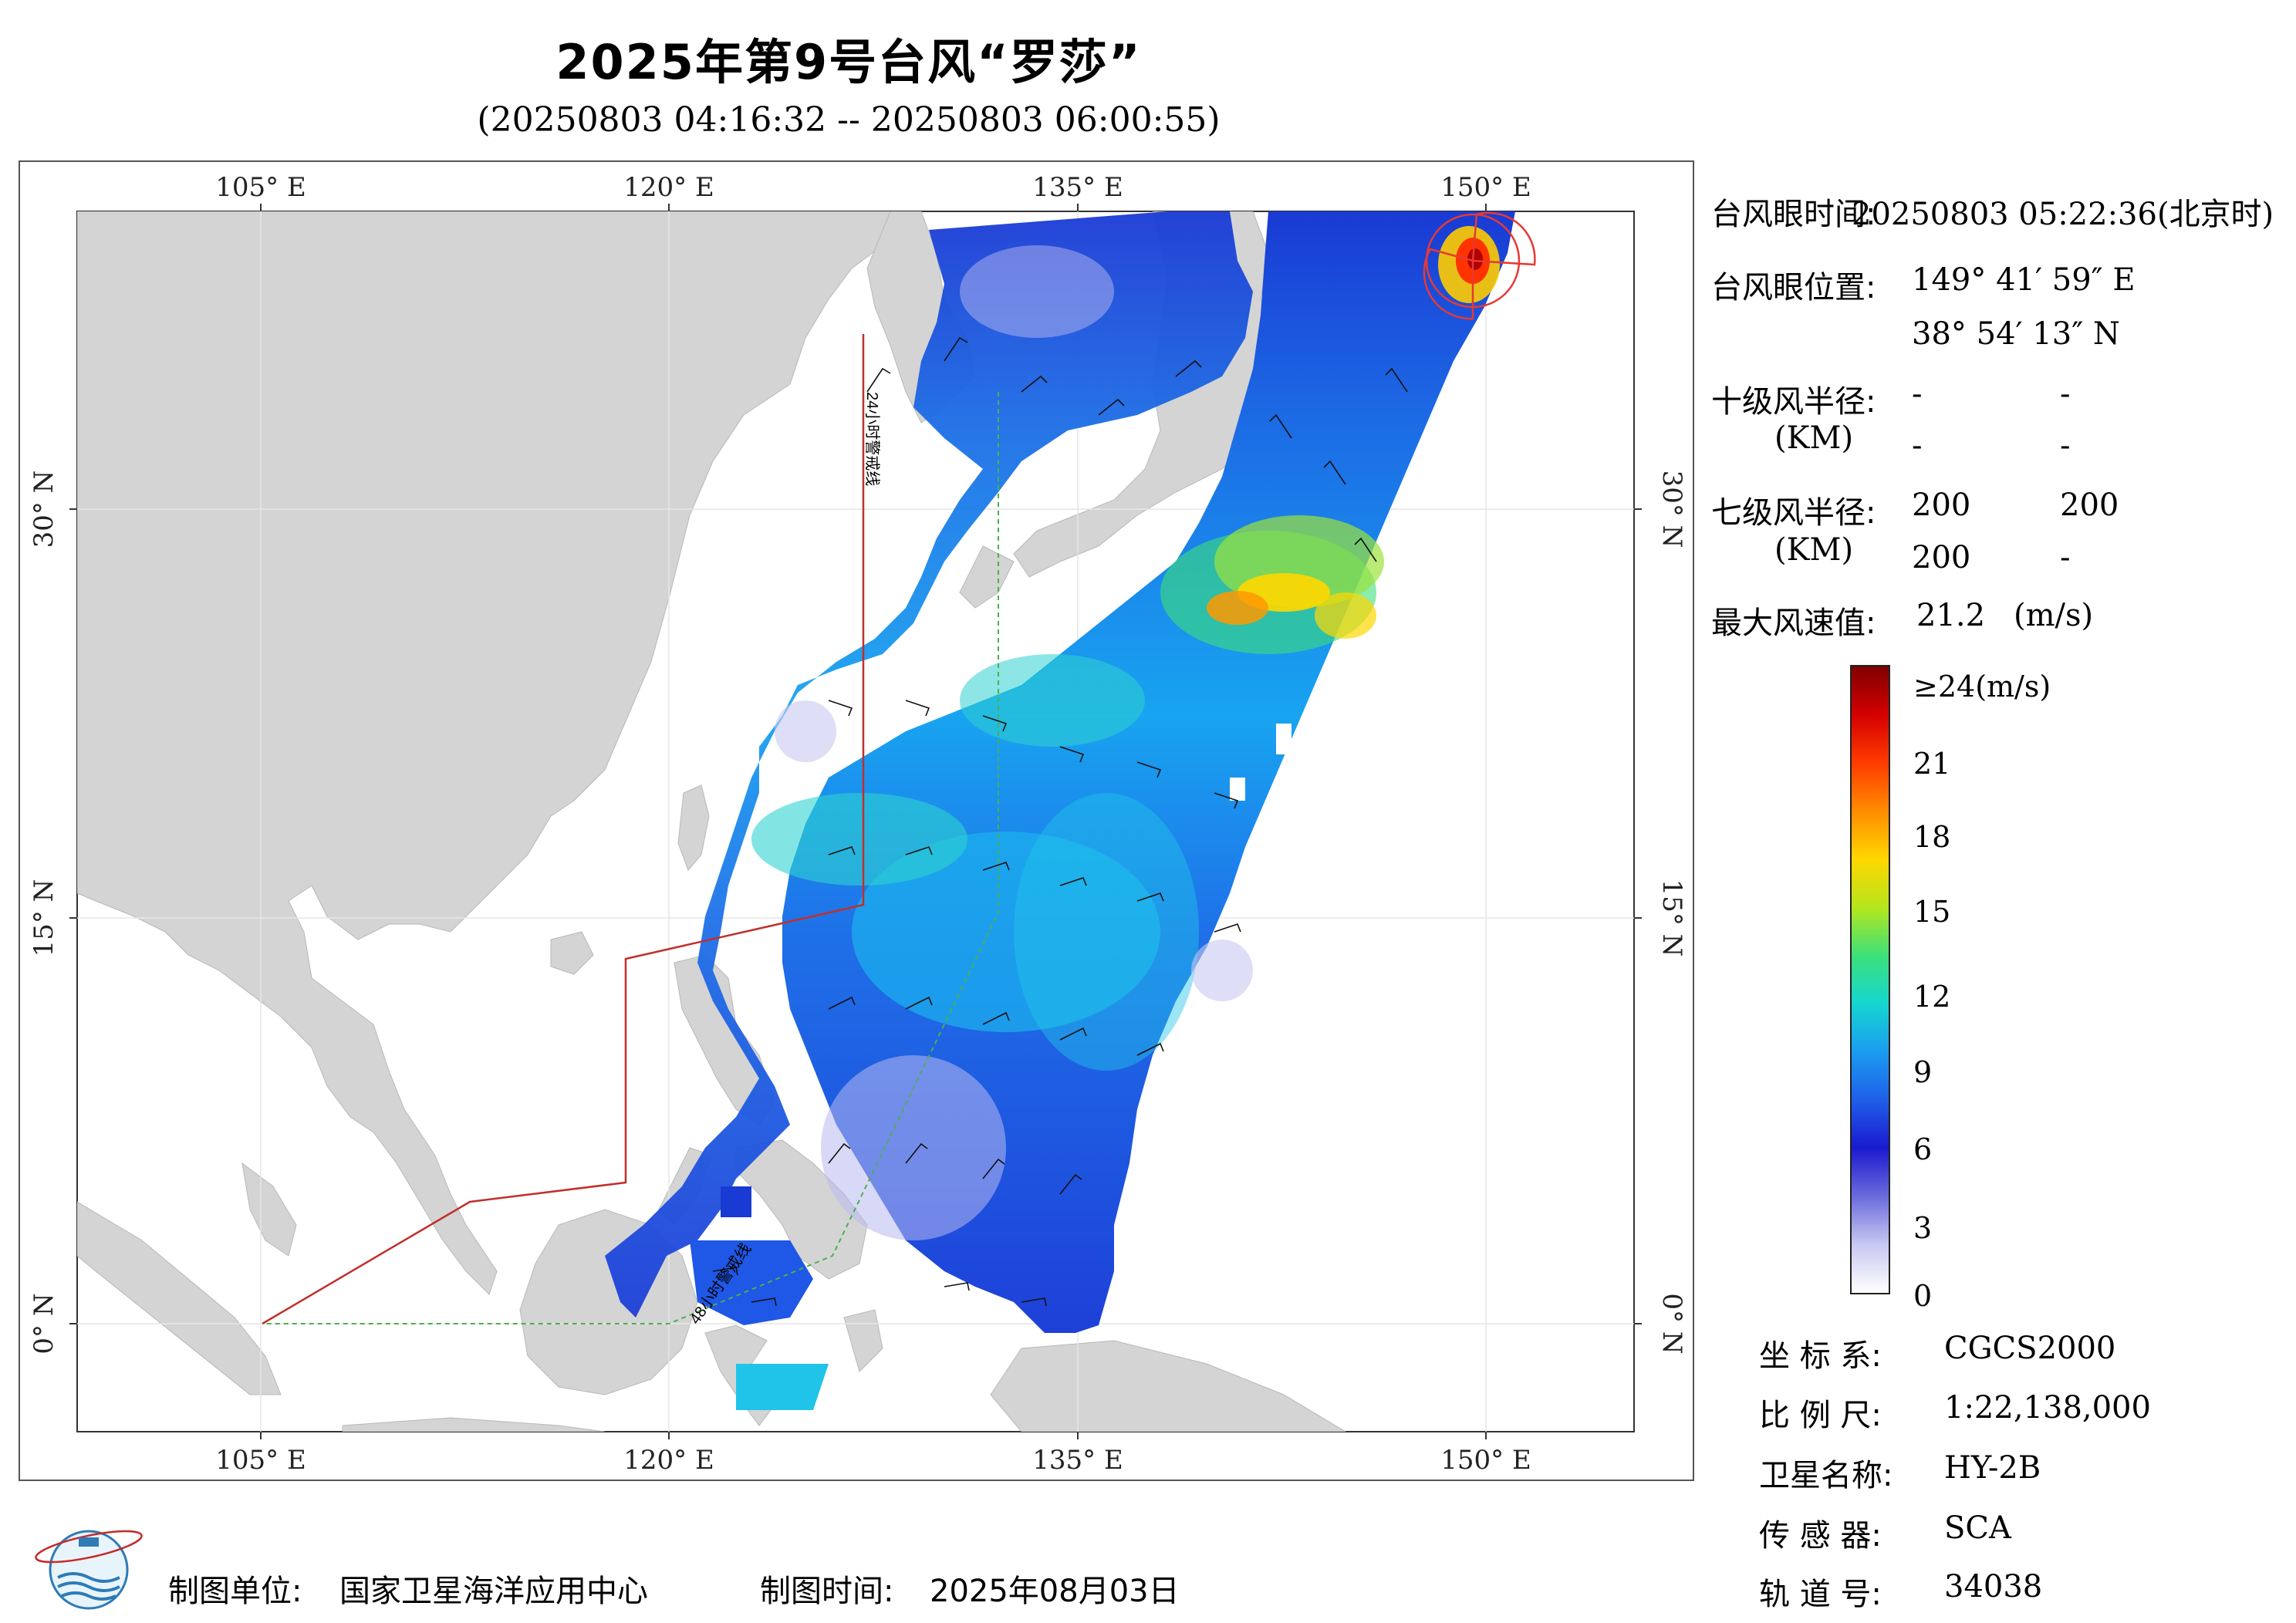 This screenshot has height=1623, width=2296. I want to click on orbit-value: 34038, so click(1993, 1586).